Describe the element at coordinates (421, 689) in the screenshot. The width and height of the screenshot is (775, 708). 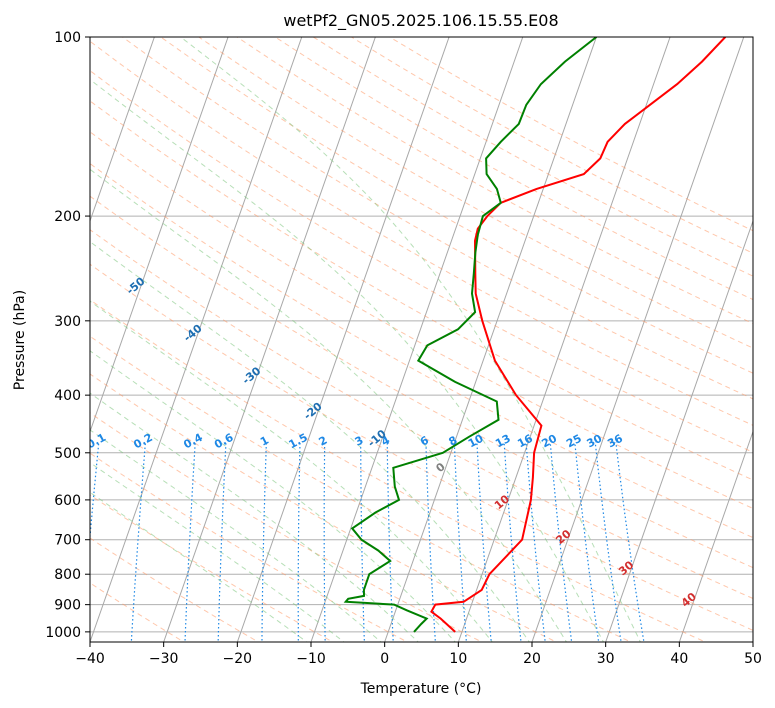
I see `x-axis-label: Temperature (°C)` at that location.